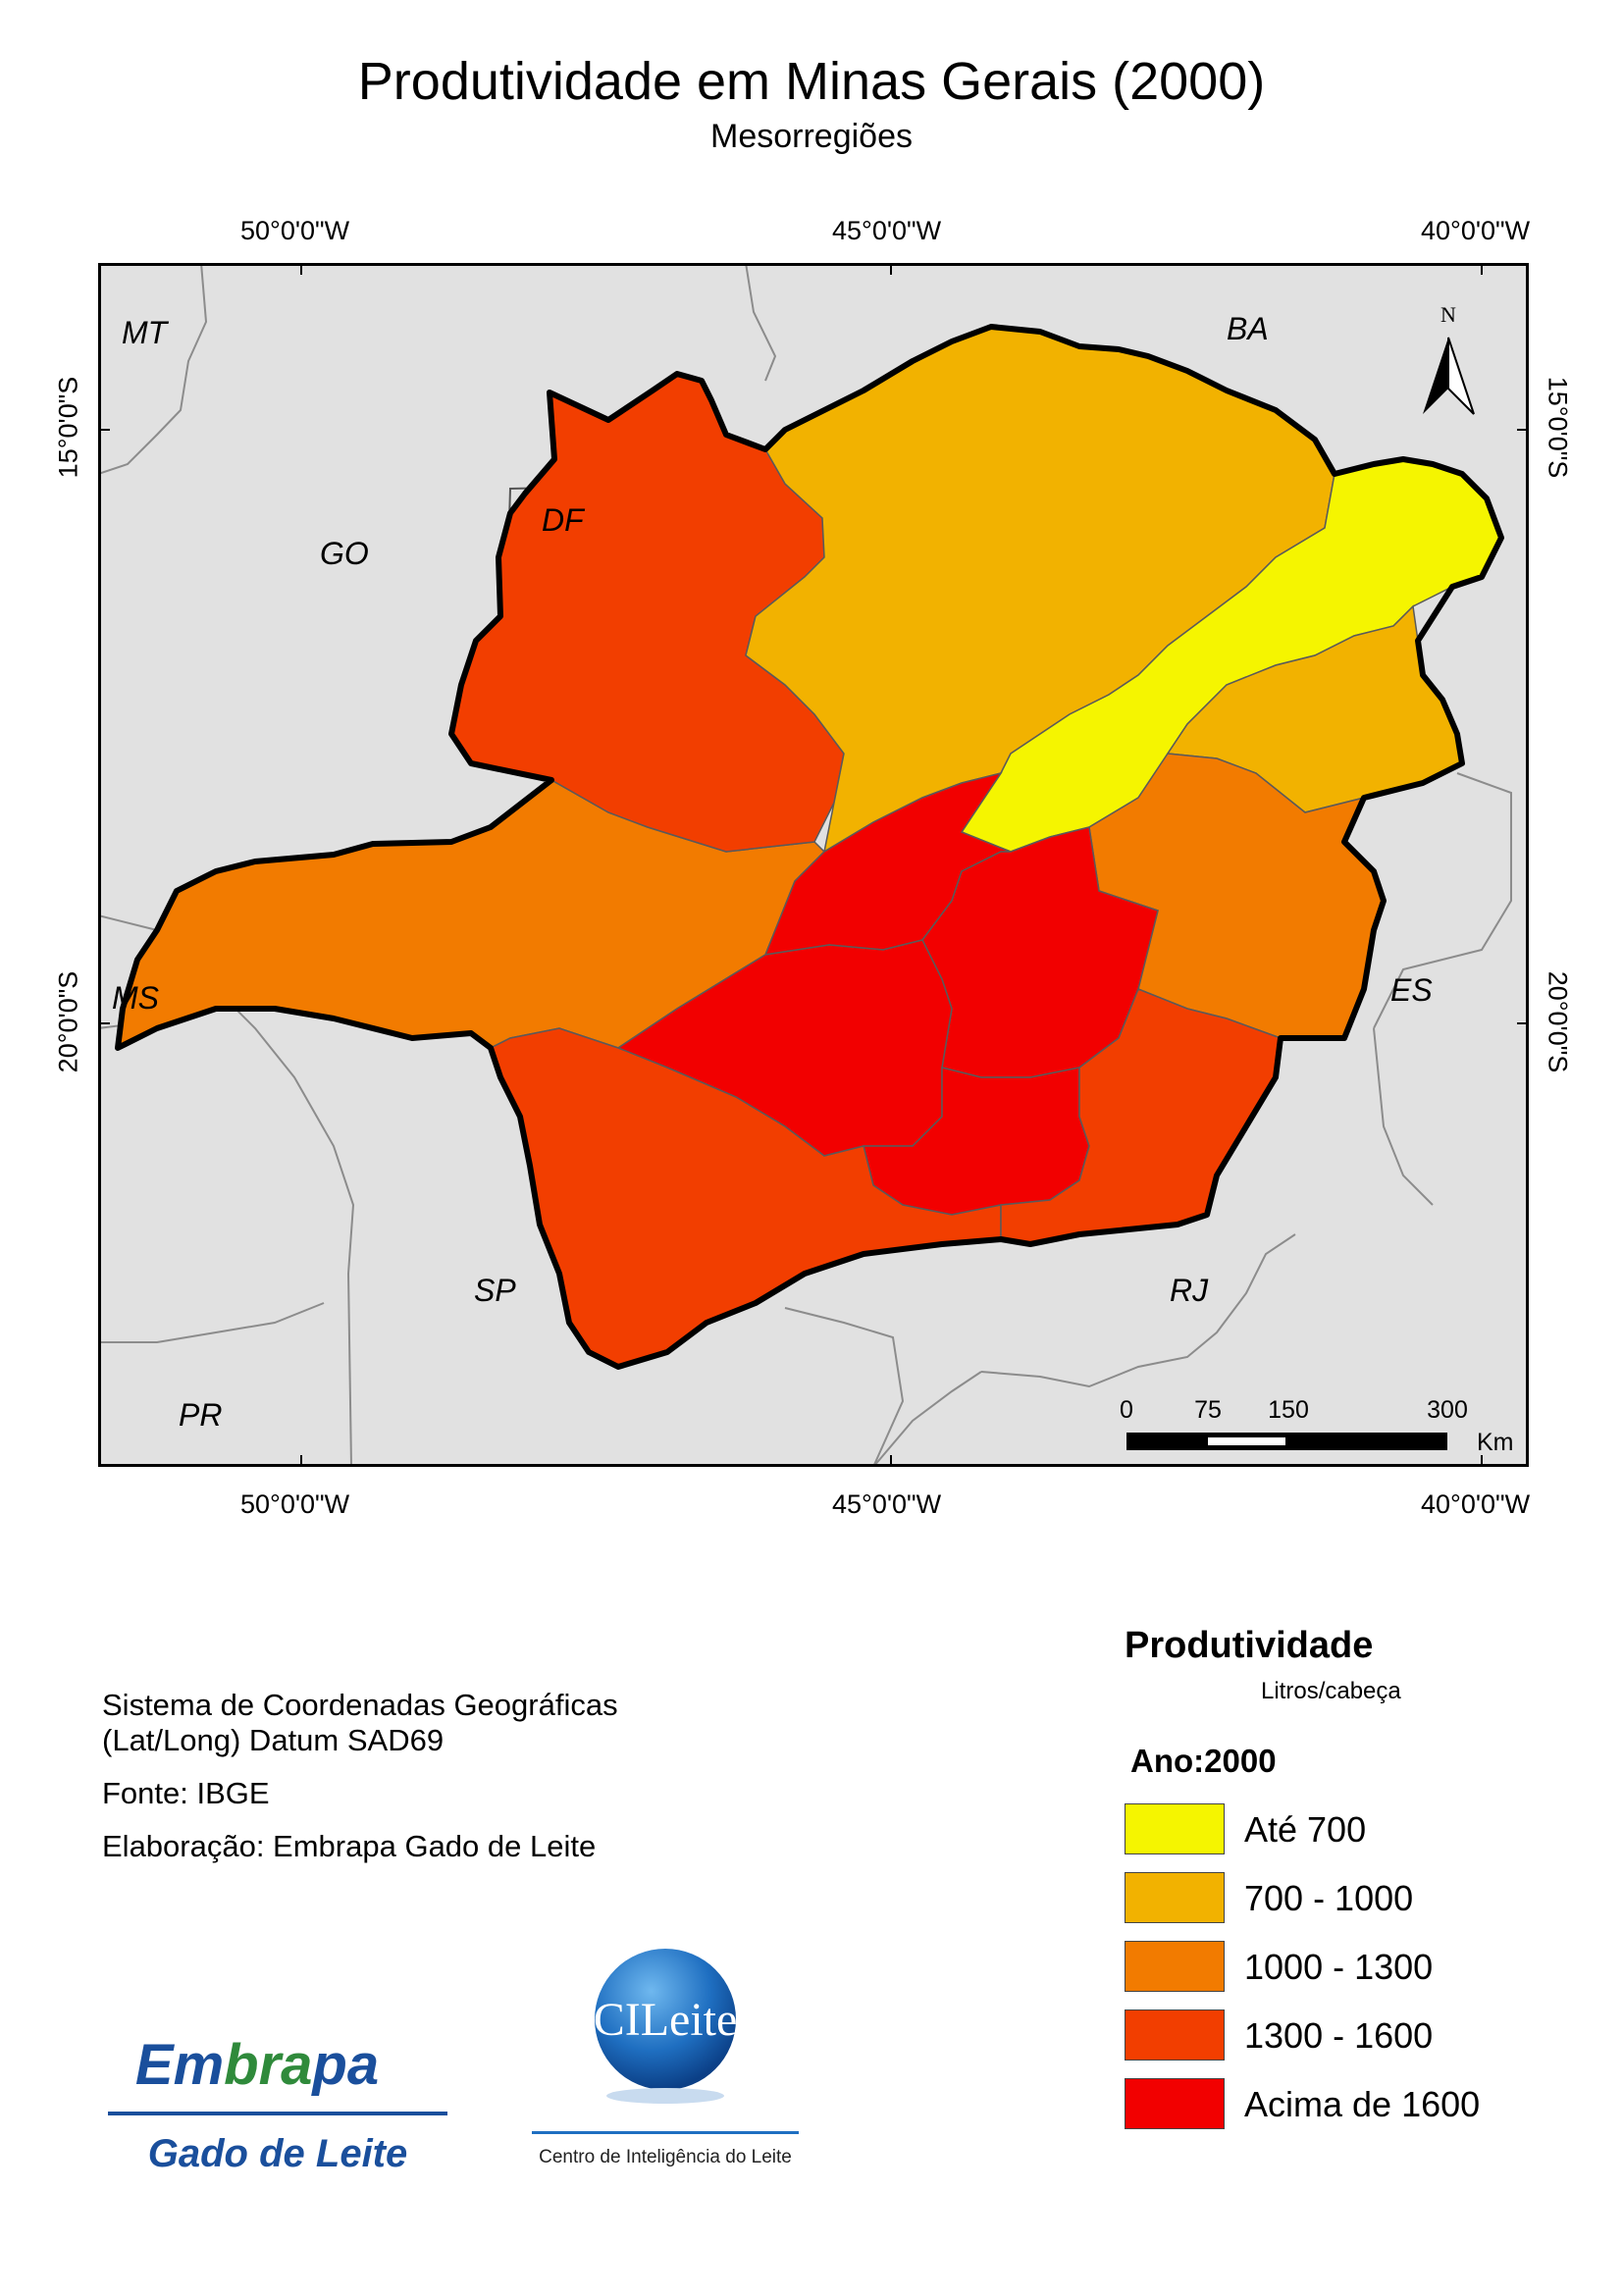  I want to click on lat-label-right-20s: 20°0'0"S, so click(1558, 1021).